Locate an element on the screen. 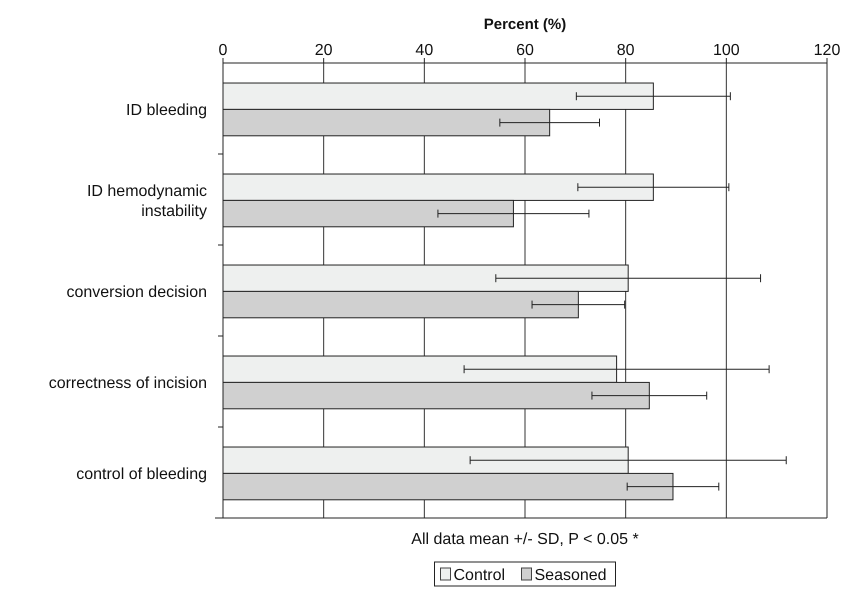  y-tick-label: ID bleeding is located at coordinates (166, 111).